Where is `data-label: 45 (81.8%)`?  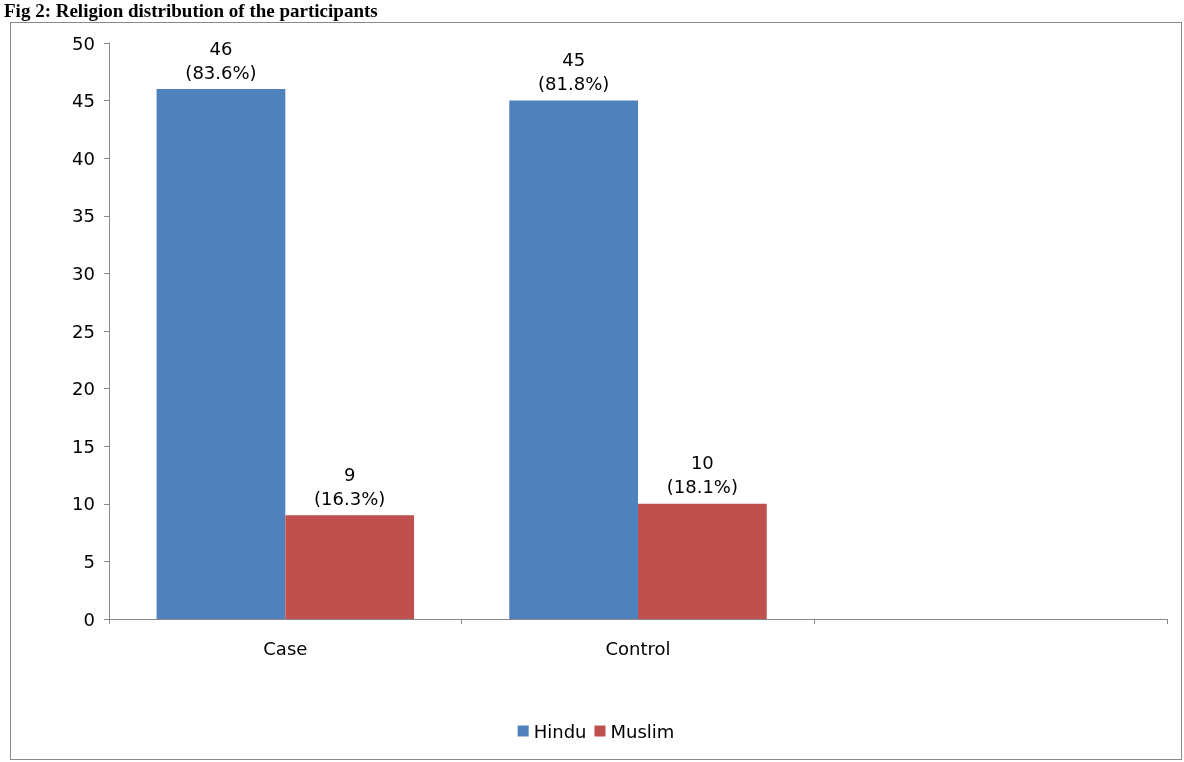 data-label: 45 (81.8%) is located at coordinates (574, 72).